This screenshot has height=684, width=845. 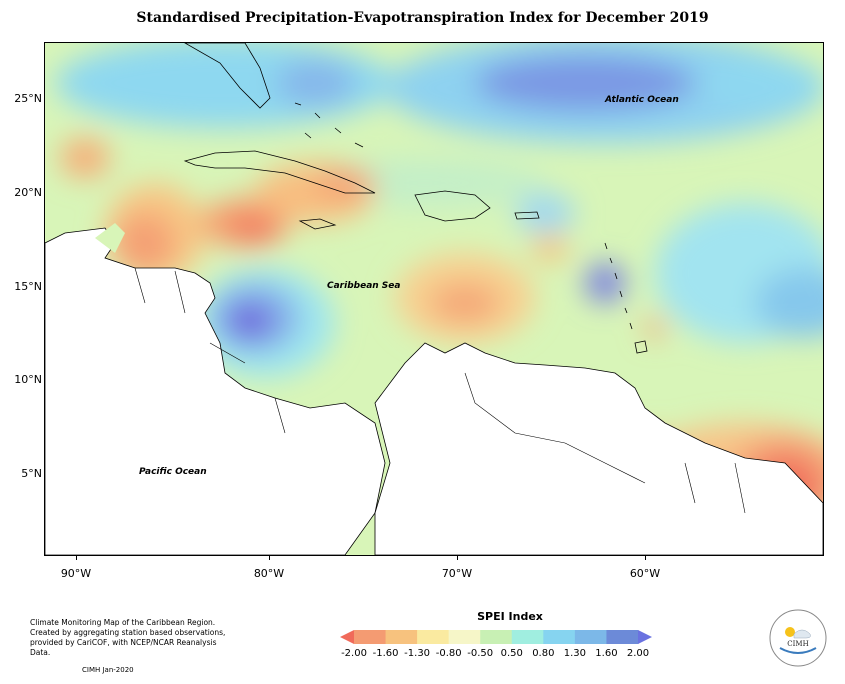 What do you see at coordinates (798, 650) in the screenshot?
I see `wave-icon` at bounding box center [798, 650].